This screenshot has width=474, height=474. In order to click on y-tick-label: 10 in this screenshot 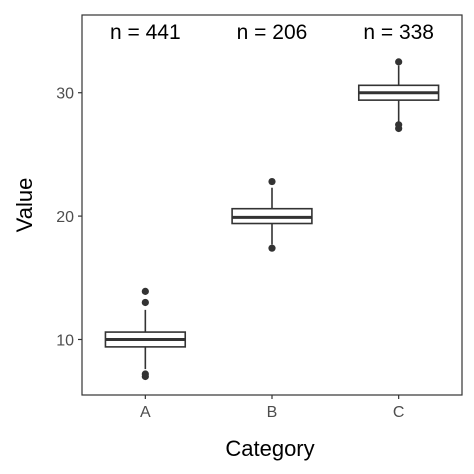, I will do `click(65, 340)`.